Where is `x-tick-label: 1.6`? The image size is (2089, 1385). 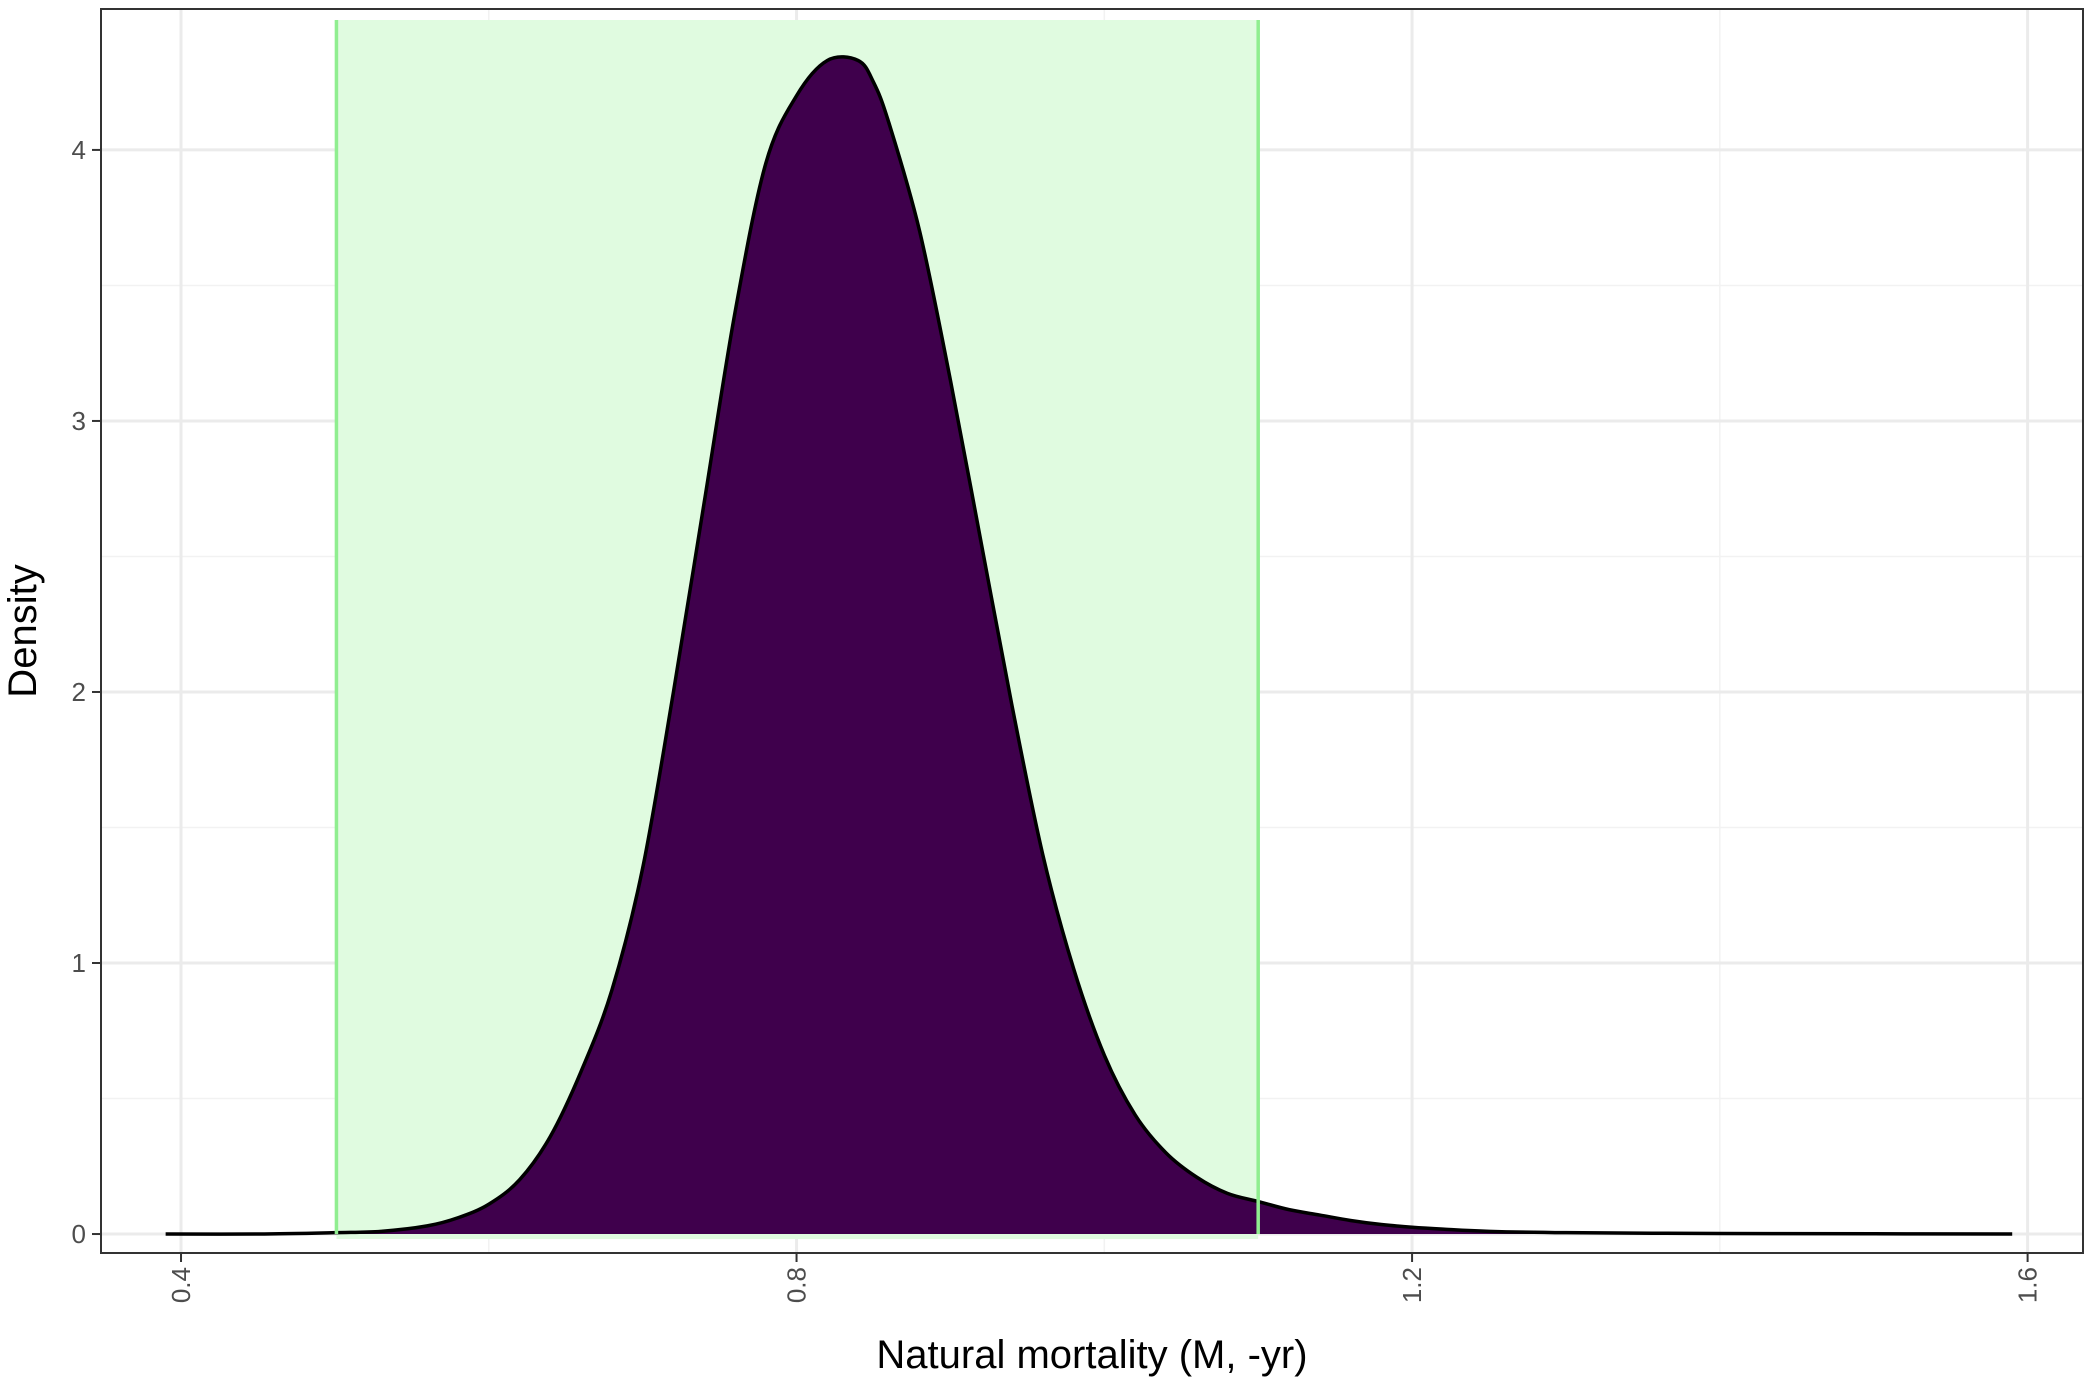
x-tick-label: 1.6 is located at coordinates (2028, 1285).